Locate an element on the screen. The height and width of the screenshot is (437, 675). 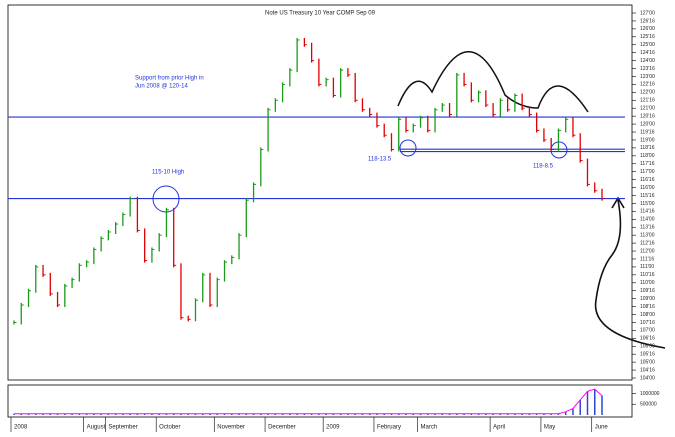
y-tick-label: 109'16 is located at coordinates (647, 291).